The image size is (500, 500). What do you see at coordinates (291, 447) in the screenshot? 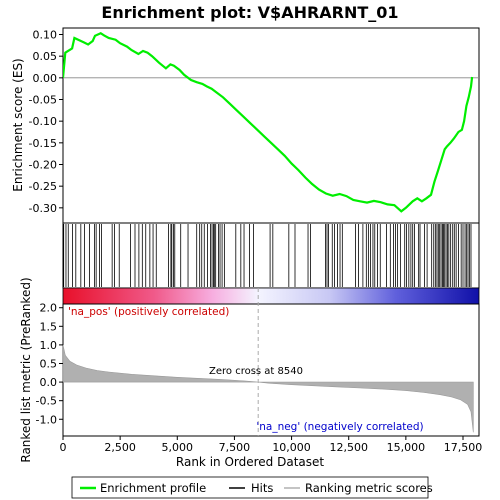
I see `x-tick-label: 10,000` at bounding box center [291, 447].